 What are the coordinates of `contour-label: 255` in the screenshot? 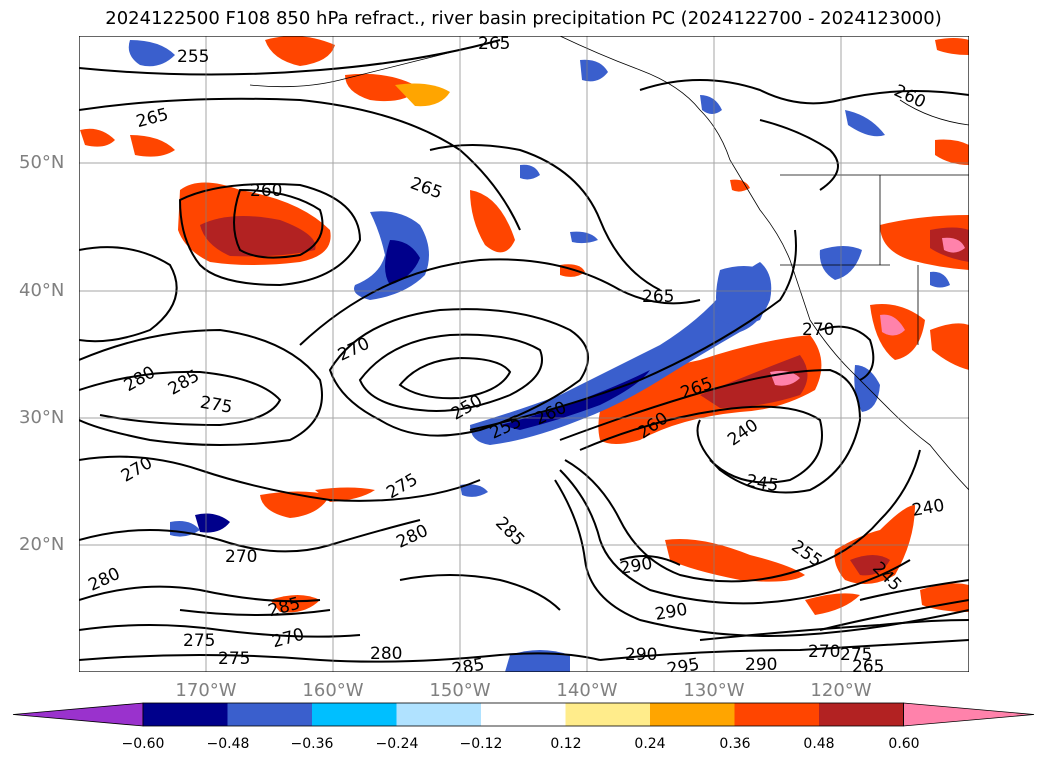 It's located at (193, 57).